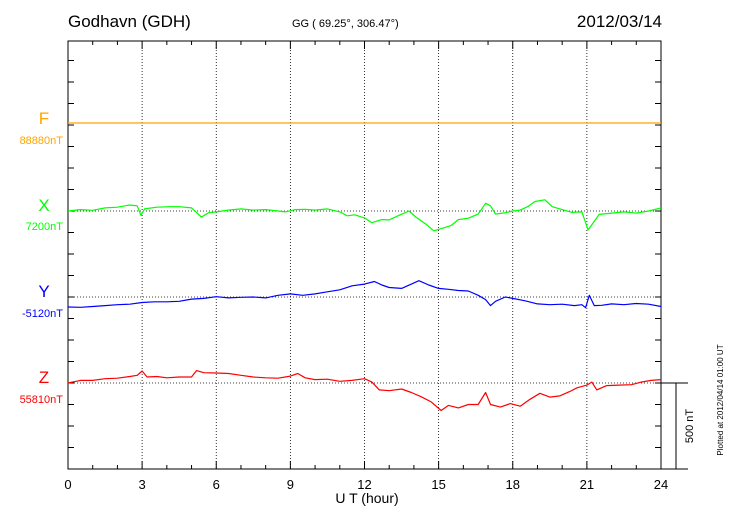 The width and height of the screenshot is (730, 520). I want to click on scale-bar-label: 500 nT, so click(690, 426).